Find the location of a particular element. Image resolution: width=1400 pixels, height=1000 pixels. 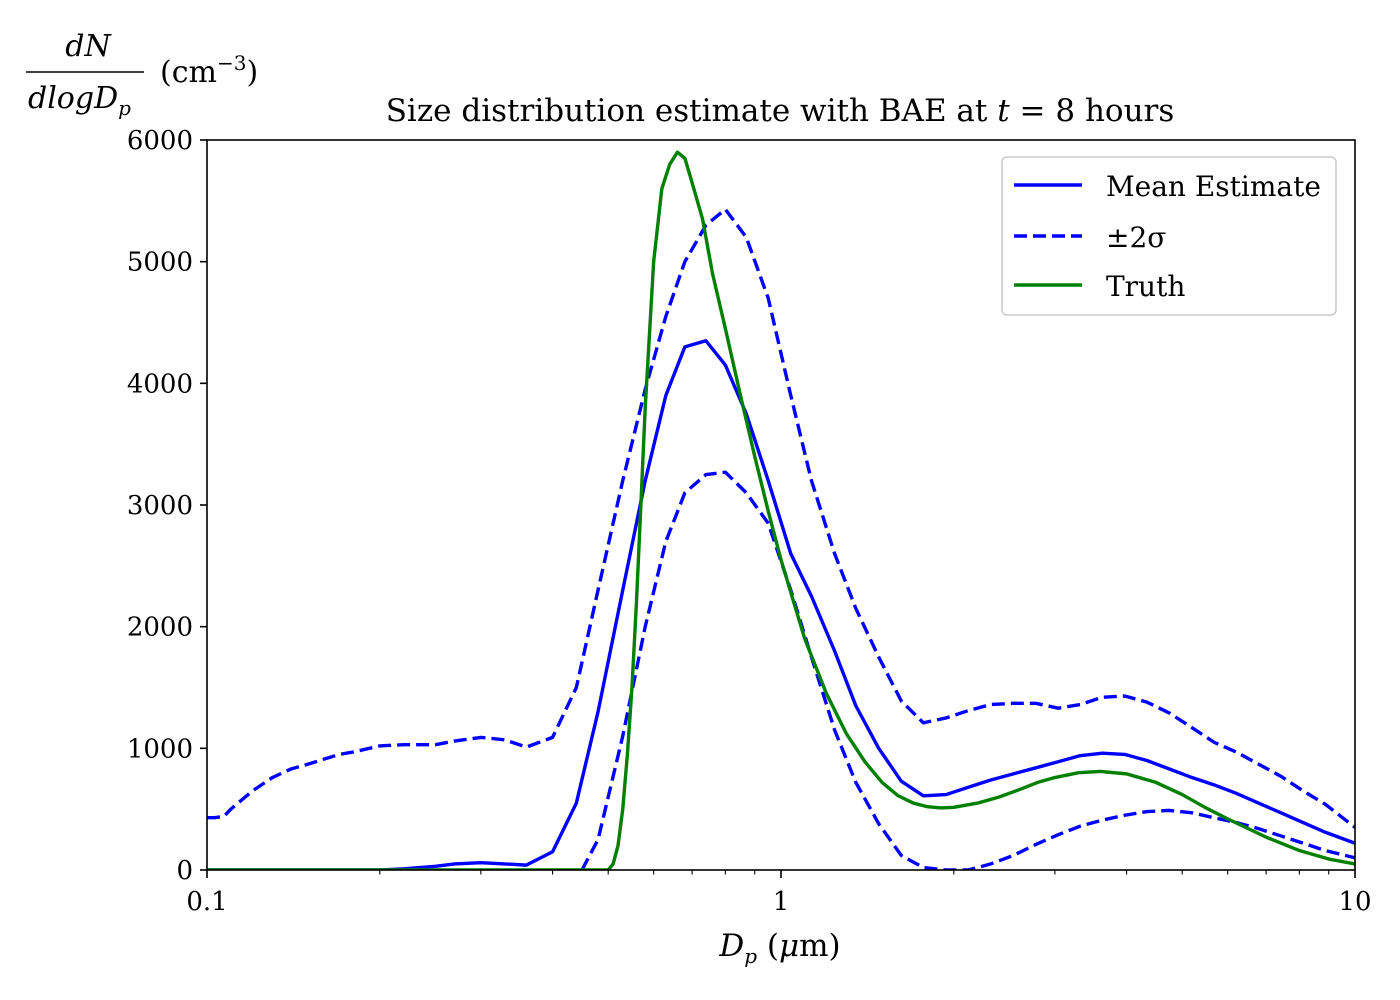

y-tick-label: 5000 is located at coordinates (160, 263).